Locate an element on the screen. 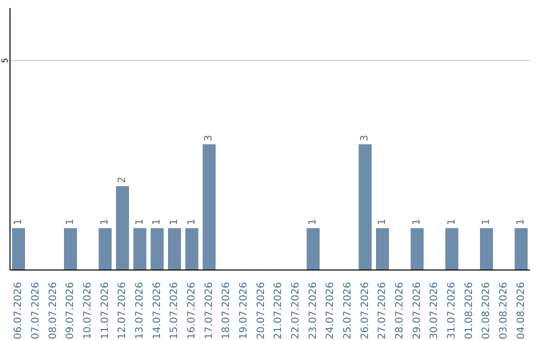 Image resolution: width=540 pixels, height=340 pixels. x-tick-label: 01.08.2026 is located at coordinates (469, 311).